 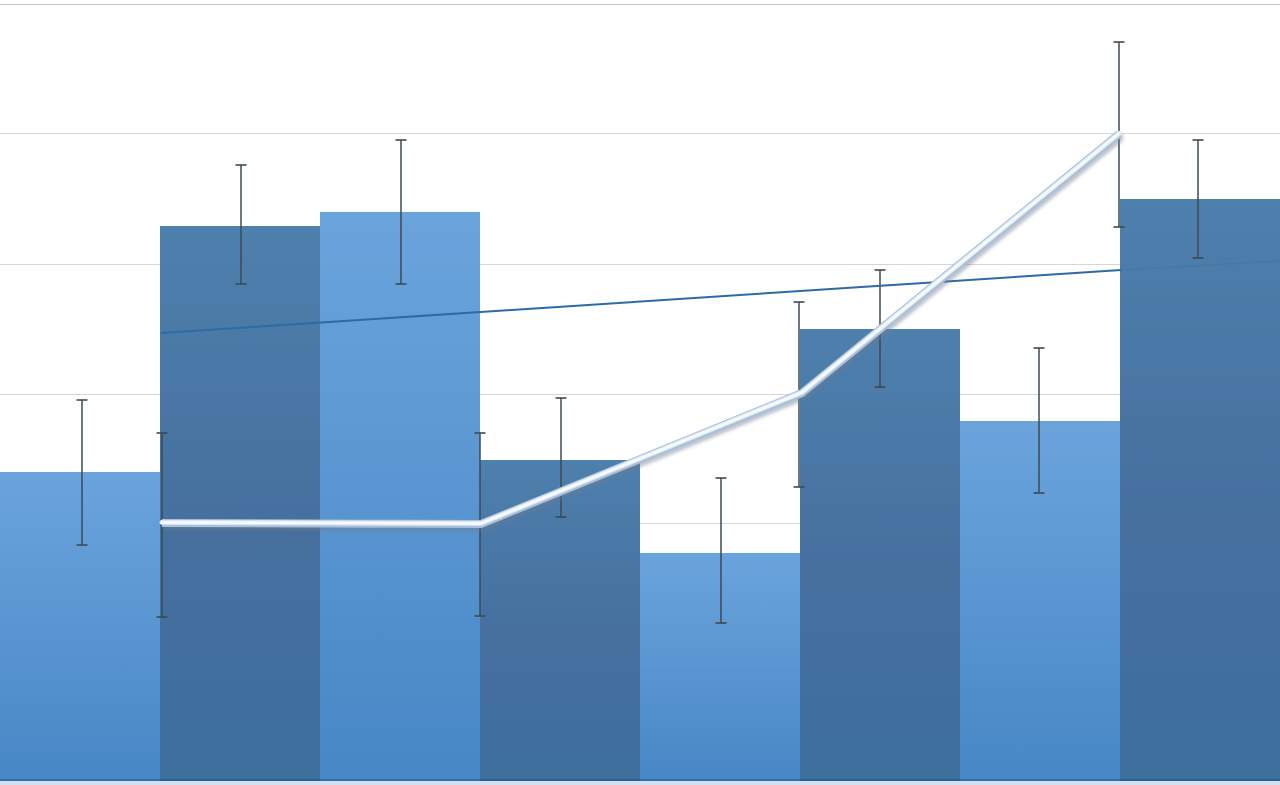 I want to click on baseline-shadow, so click(x=640, y=780).